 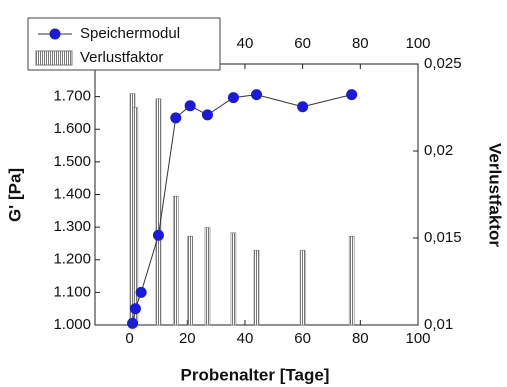 What do you see at coordinates (495, 195) in the screenshot?
I see `y2-axis-label: Verlustfaktor` at bounding box center [495, 195].